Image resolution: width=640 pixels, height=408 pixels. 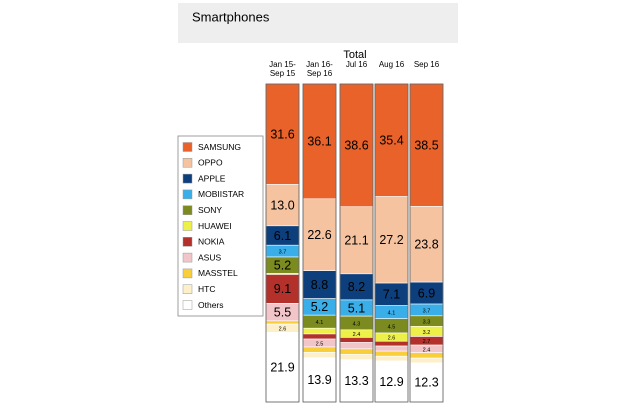 I want to click on data-label: 22.6, so click(x=319, y=235).